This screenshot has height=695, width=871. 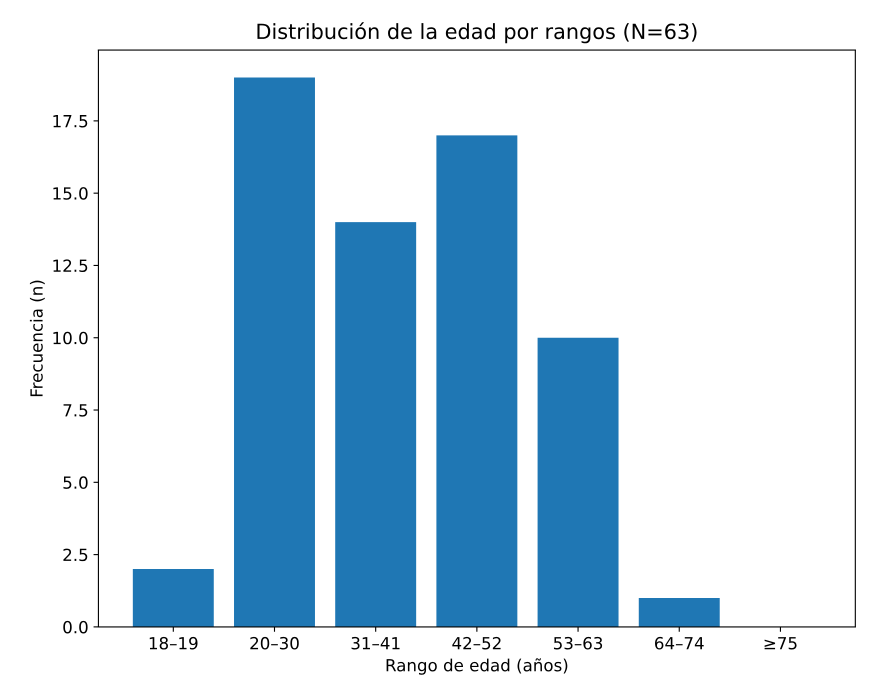 I want to click on x-axis-title: Rango de edad (años), so click(x=477, y=666).